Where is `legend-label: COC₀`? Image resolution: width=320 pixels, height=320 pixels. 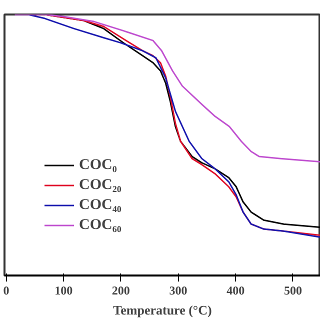 legend-label: COC₀ is located at coordinates (98, 165).